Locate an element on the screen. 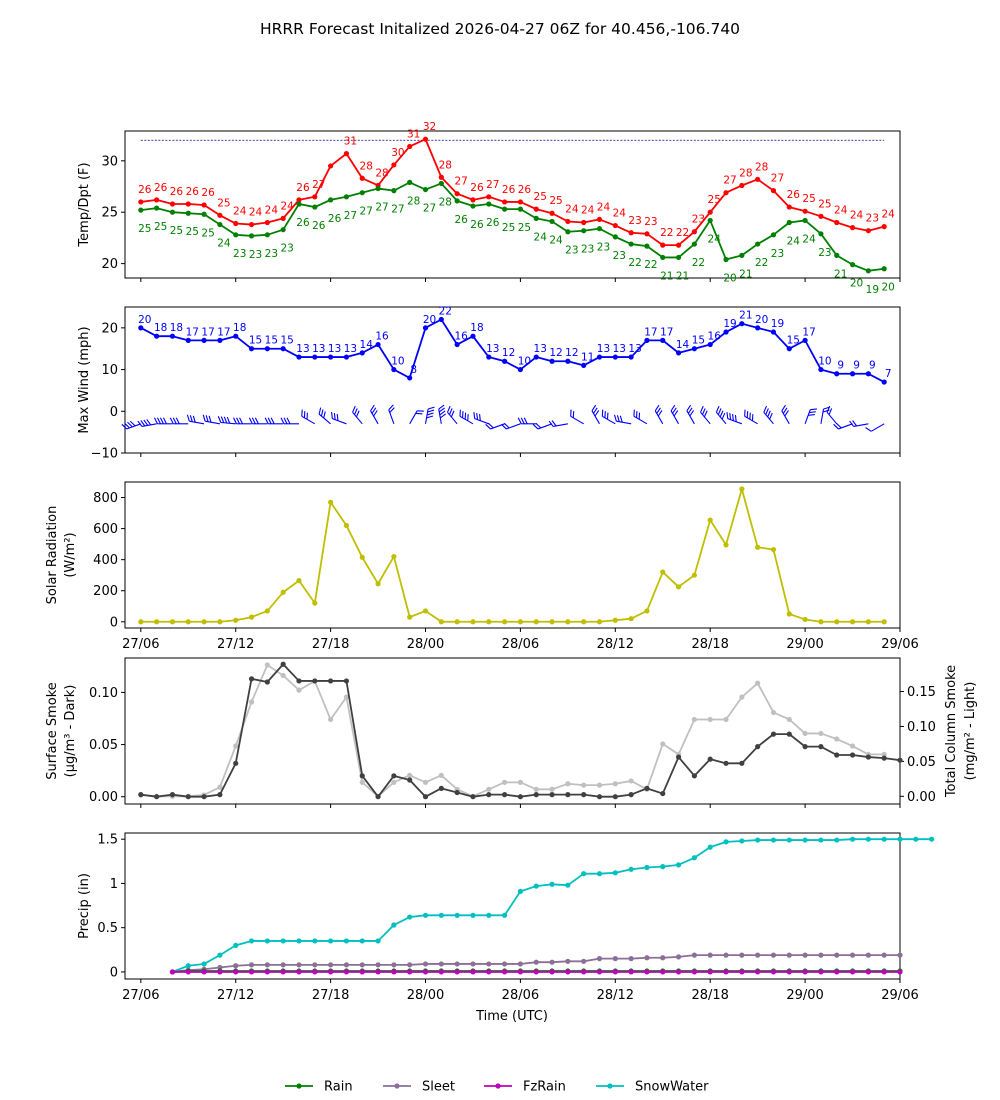 The image size is (1000, 1100). fzrain-point is located at coordinates (299, 972).